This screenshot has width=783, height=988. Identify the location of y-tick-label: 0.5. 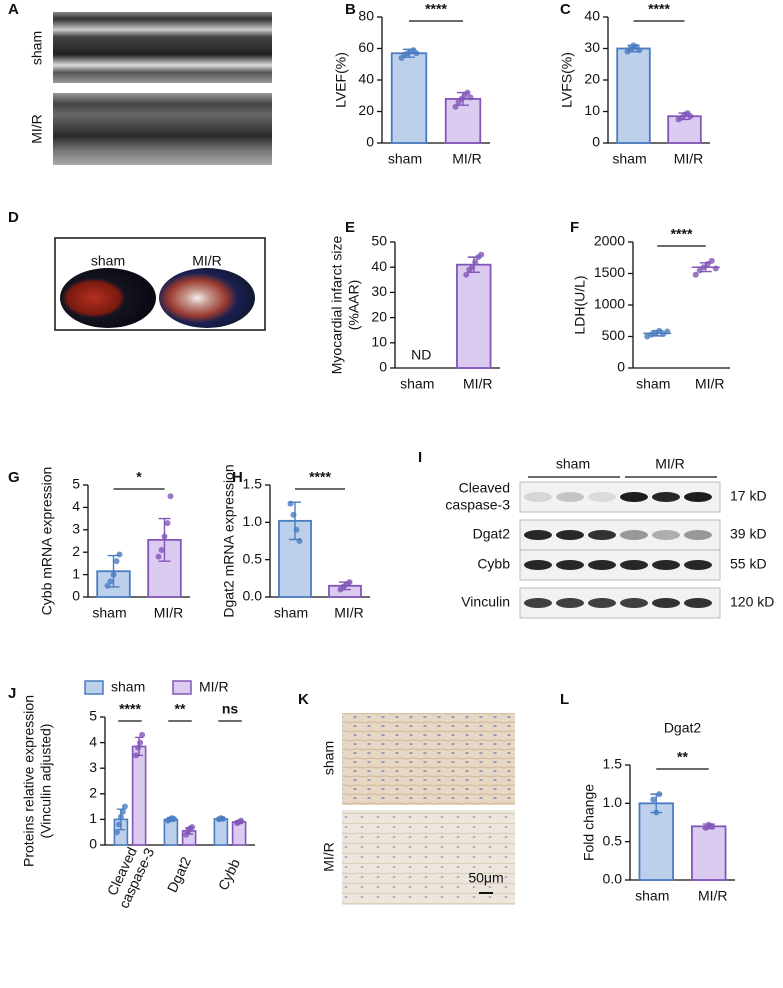
(253, 558).